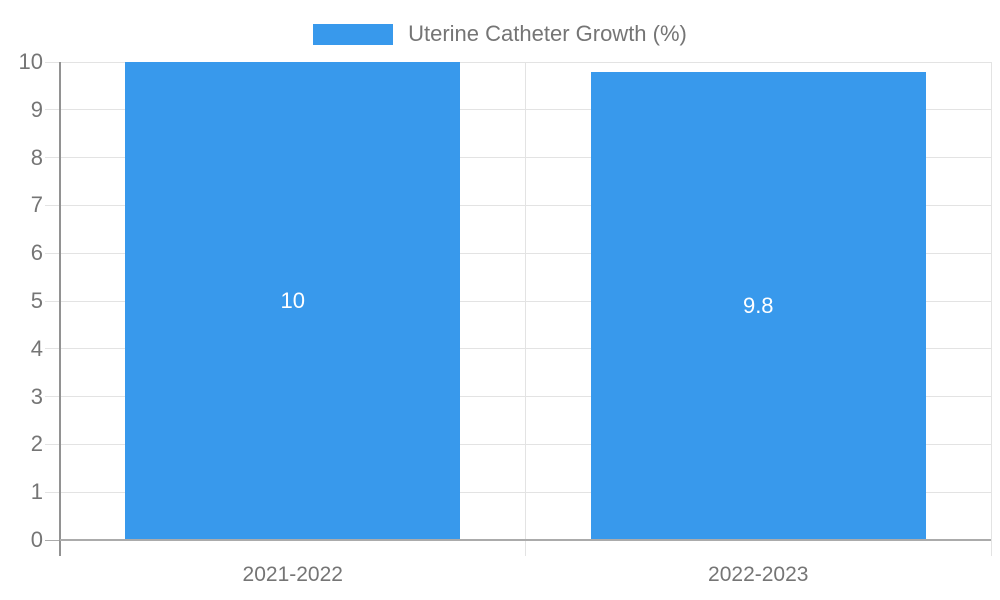 The image size is (1000, 600). What do you see at coordinates (547, 33) in the screenshot?
I see `legend-label: Uterine Catheter Growth (%)` at bounding box center [547, 33].